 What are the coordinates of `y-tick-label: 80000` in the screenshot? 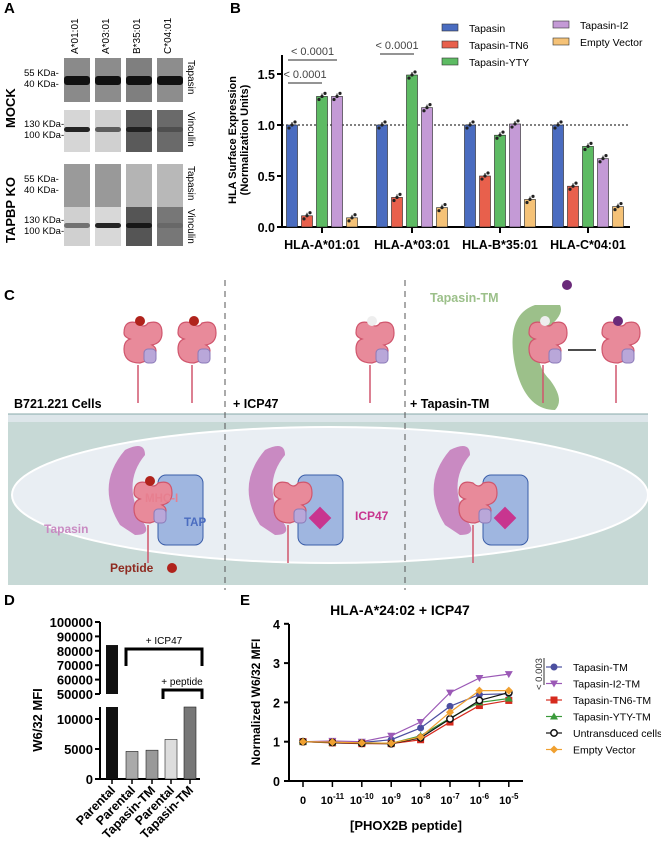 It's located at (75, 651).